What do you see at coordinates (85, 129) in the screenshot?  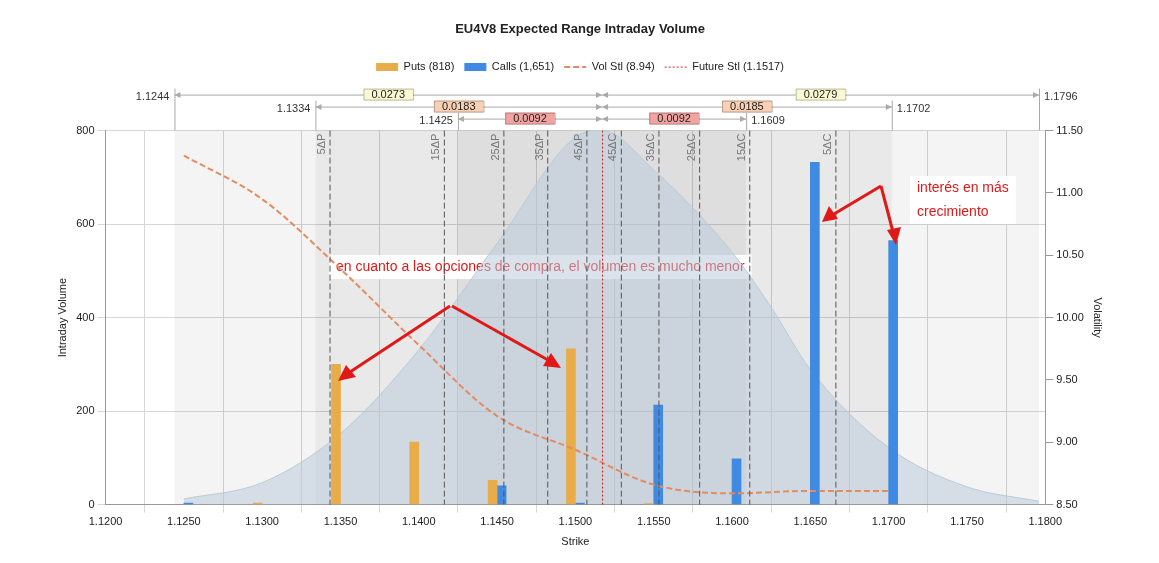 I see `y-tick-label: 800` at bounding box center [85, 129].